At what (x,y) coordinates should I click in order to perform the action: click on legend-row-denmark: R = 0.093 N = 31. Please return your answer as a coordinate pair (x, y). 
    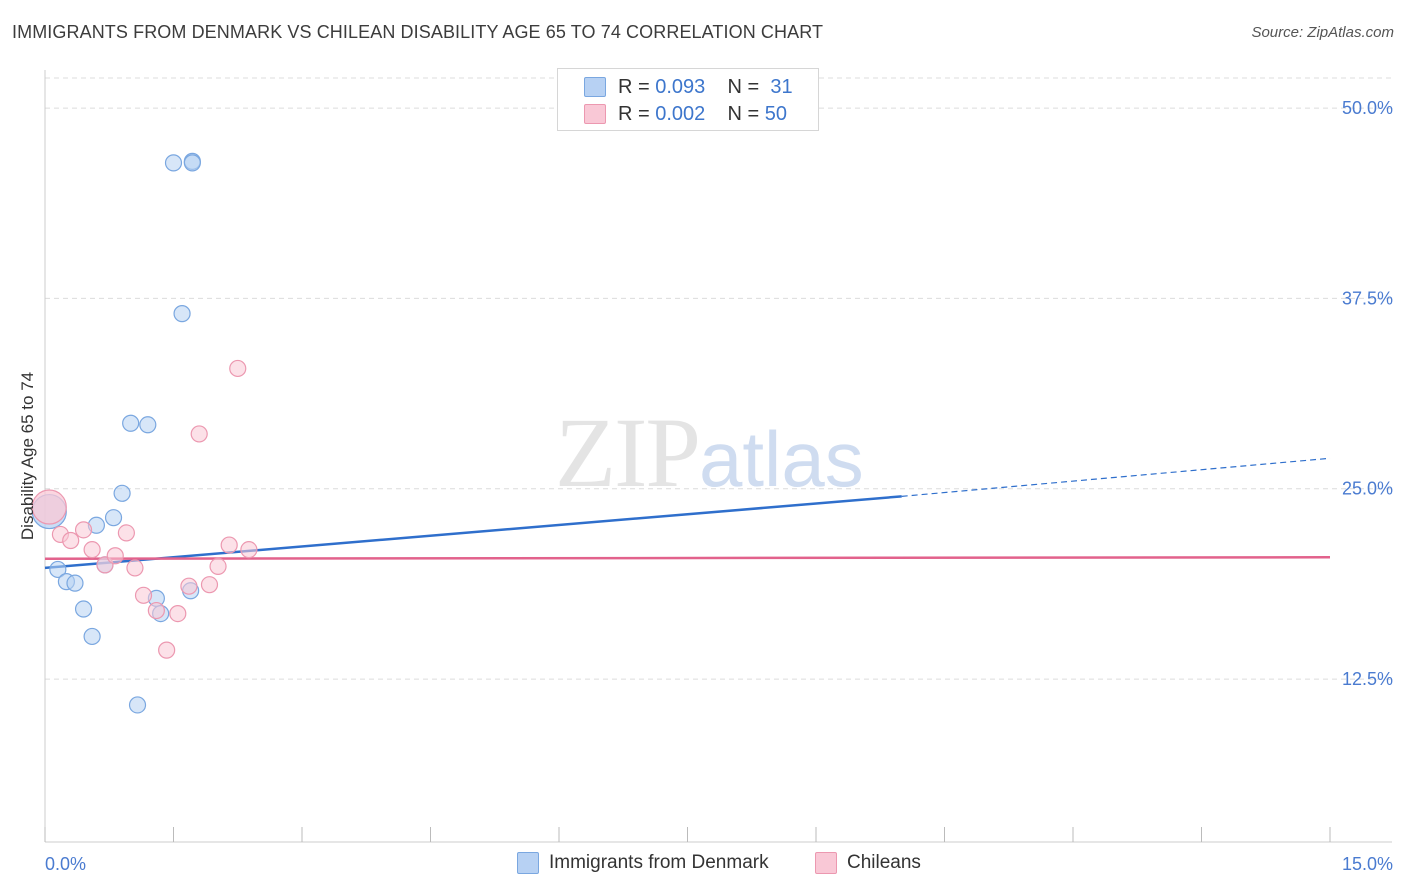
    Looking at the image, I should click on (688, 87).